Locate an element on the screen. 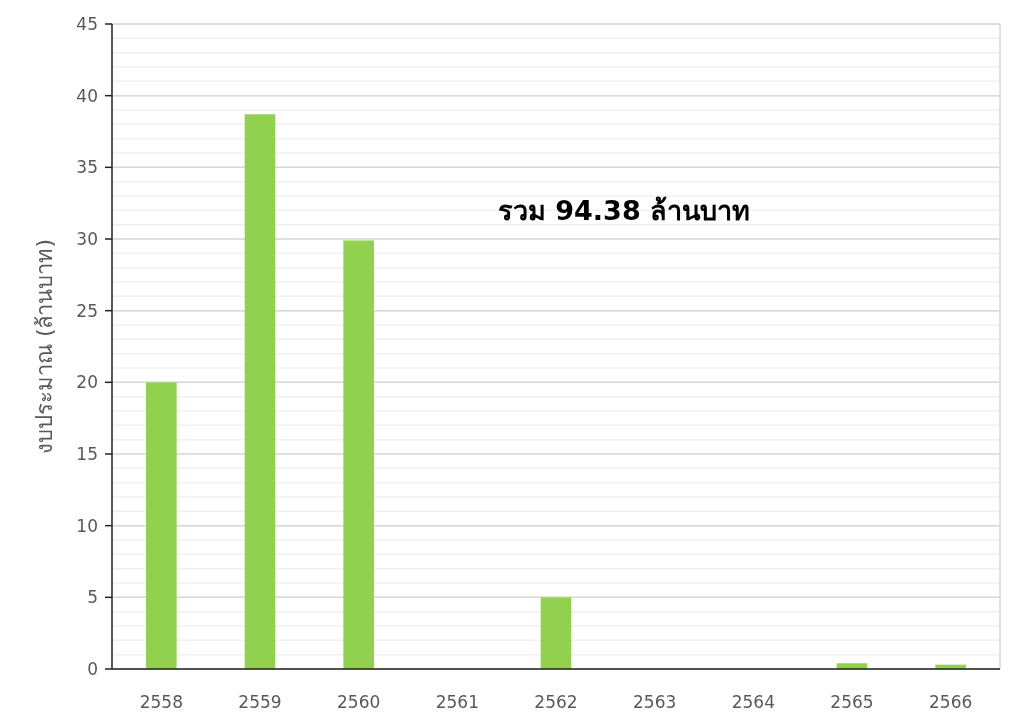  x-tick-label: 2565 is located at coordinates (852, 702).